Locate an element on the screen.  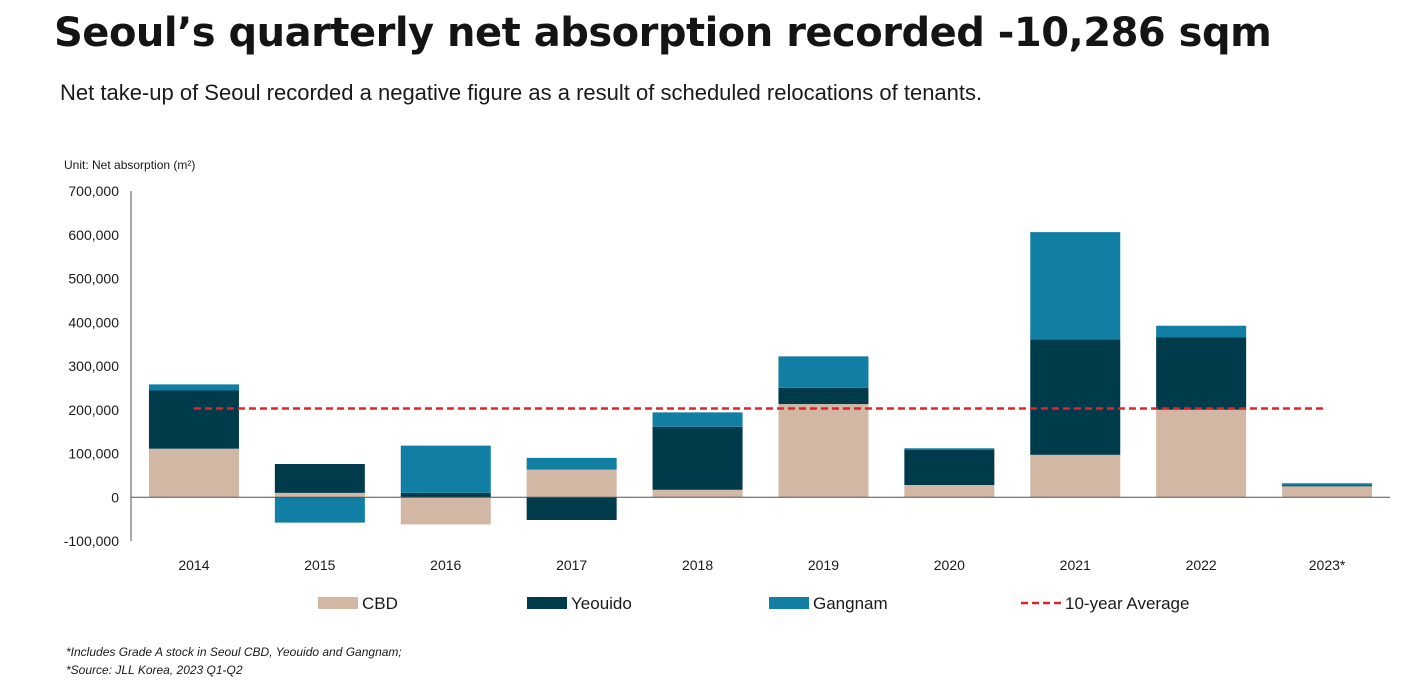
x-tick-label: 2015 is located at coordinates (319, 565).